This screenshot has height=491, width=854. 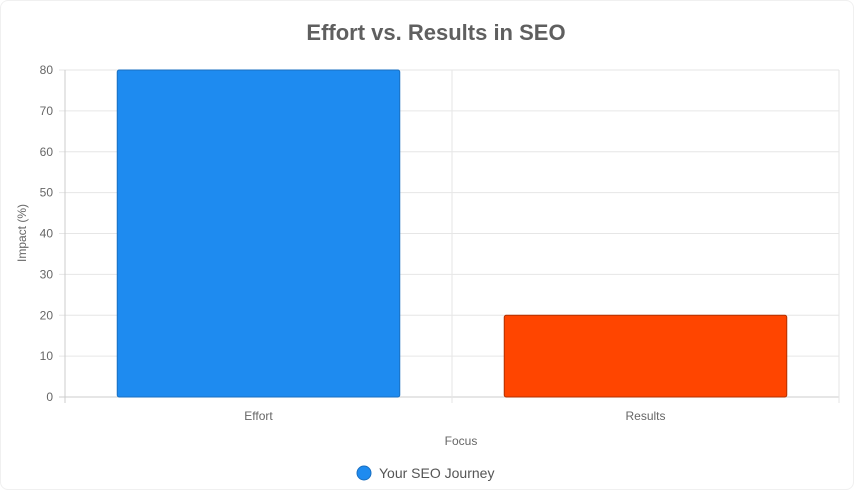 I want to click on legend-swatch-icon, so click(x=364, y=473).